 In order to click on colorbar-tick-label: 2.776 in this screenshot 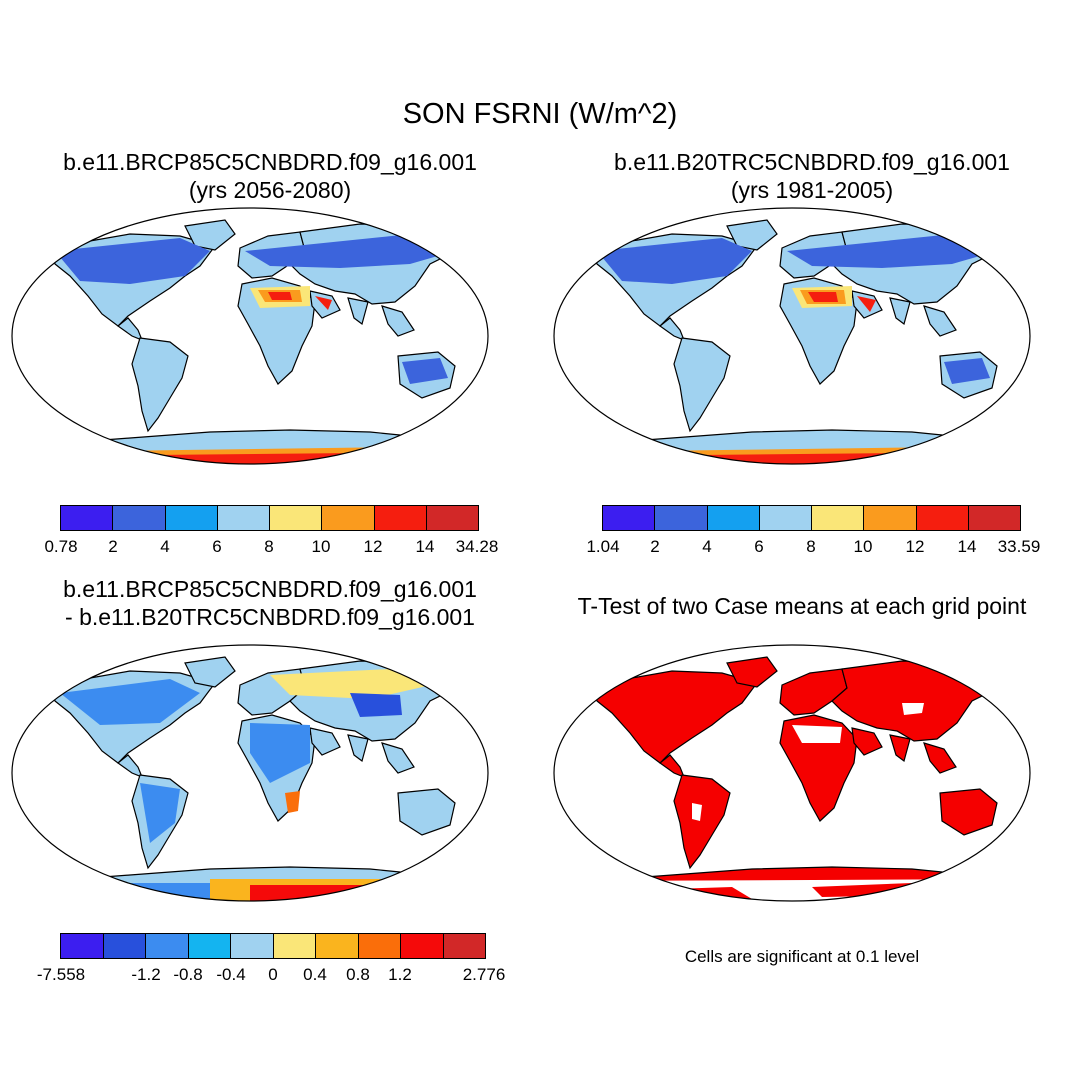, I will do `click(484, 974)`.